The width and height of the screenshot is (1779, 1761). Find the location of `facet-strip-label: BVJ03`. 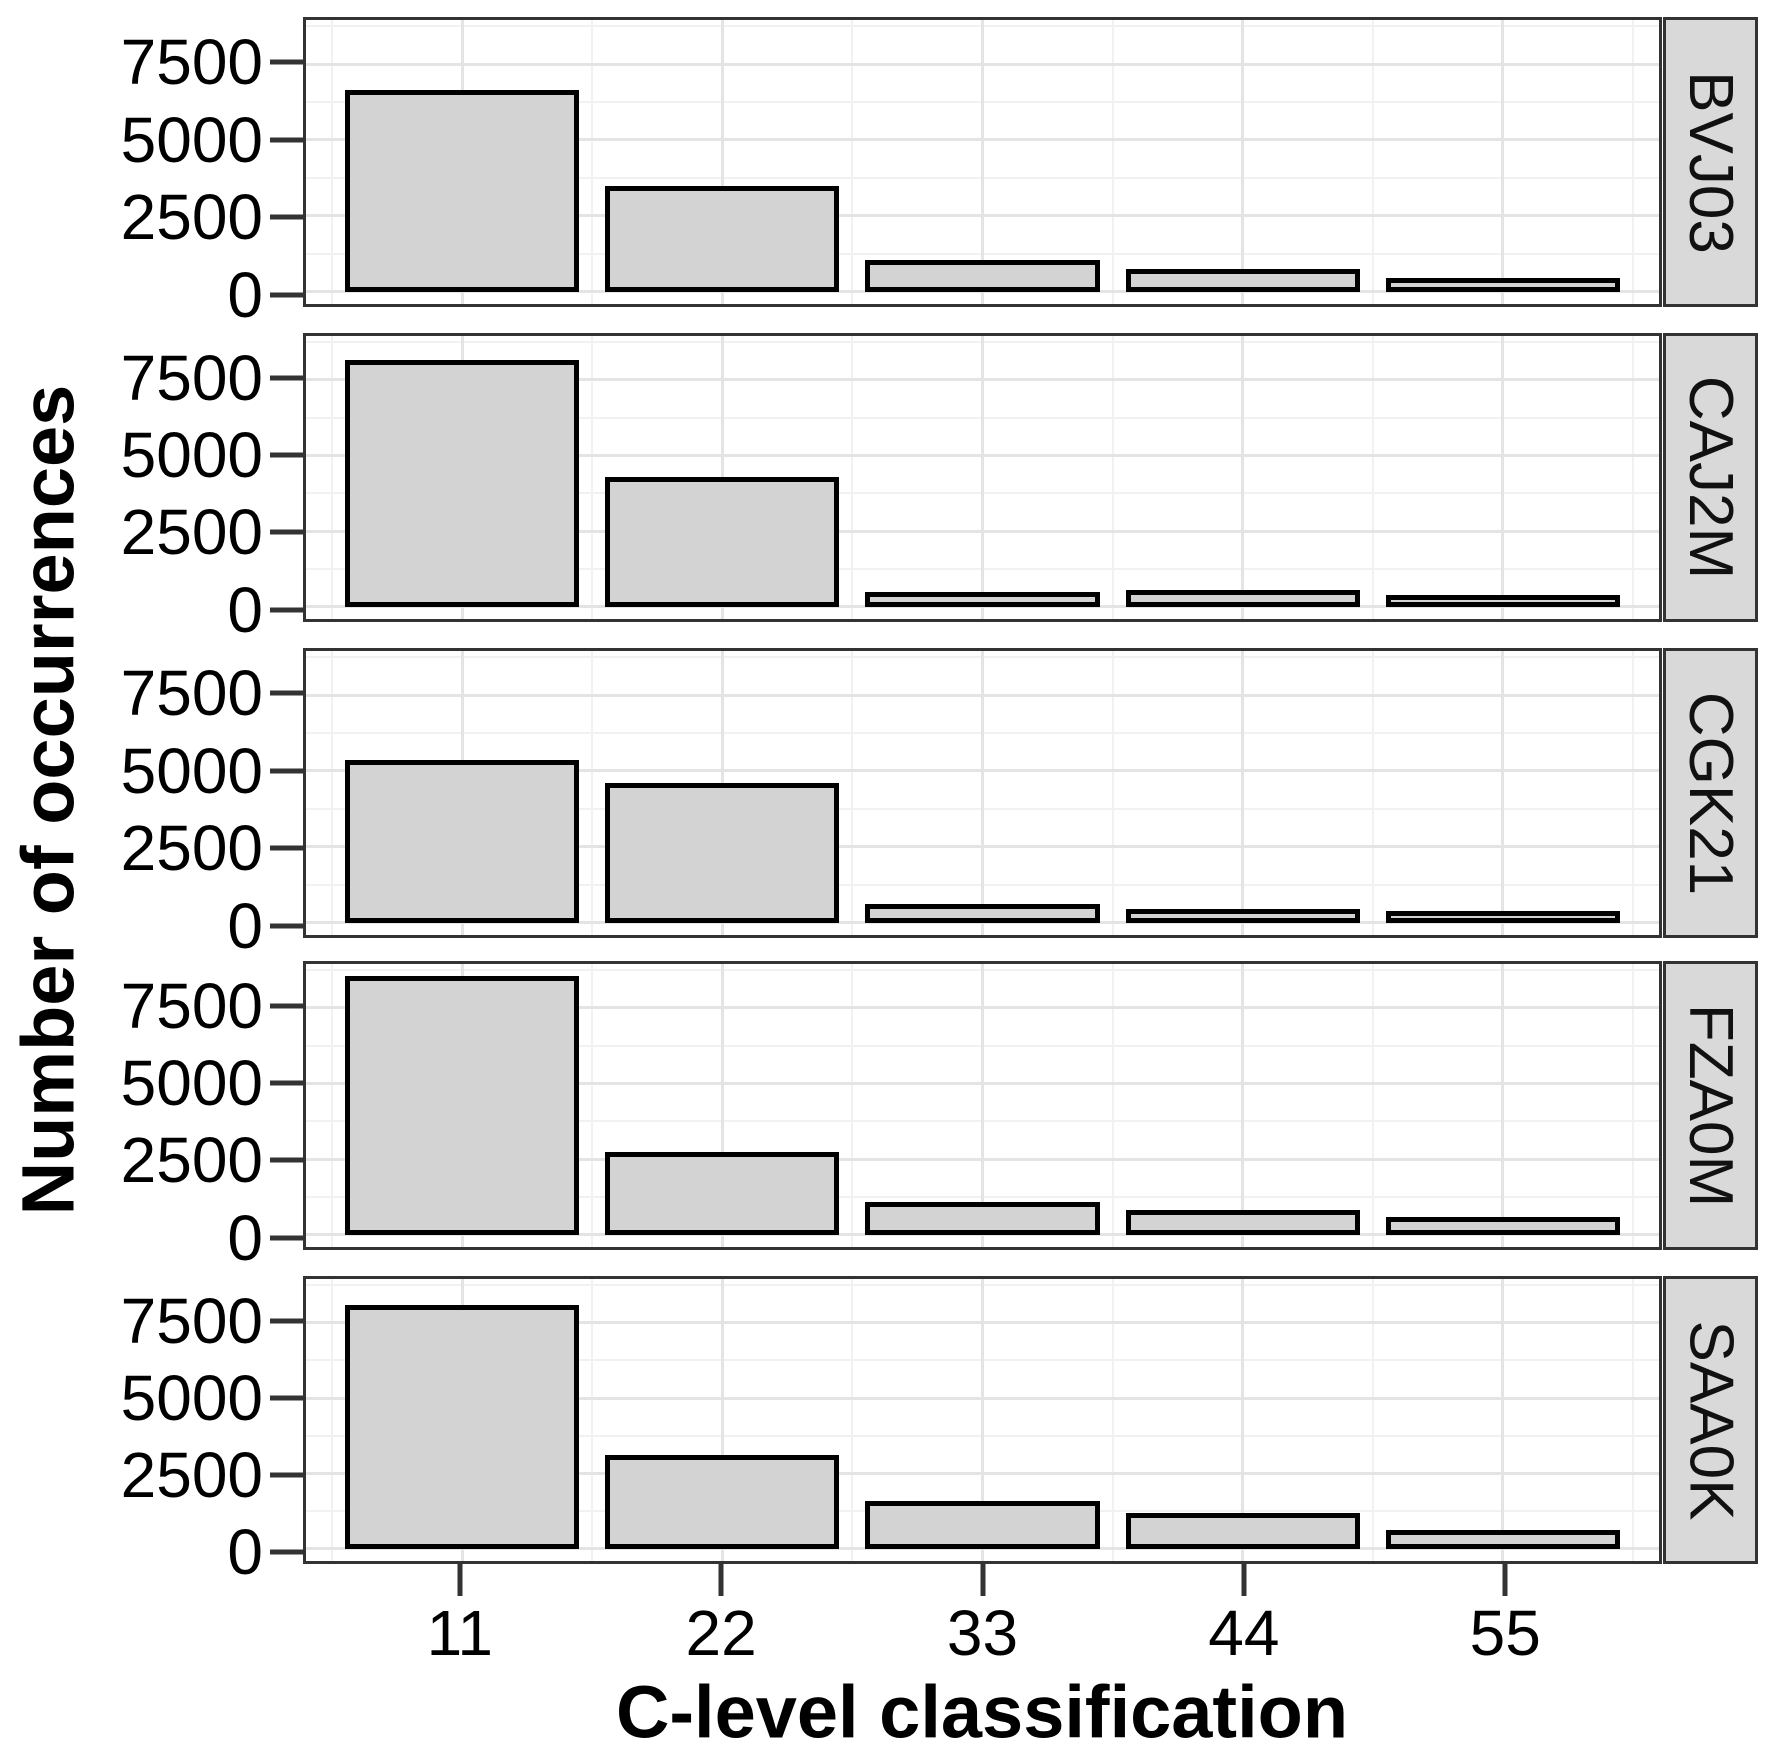

facet-strip-label: BVJ03 is located at coordinates (1711, 162).